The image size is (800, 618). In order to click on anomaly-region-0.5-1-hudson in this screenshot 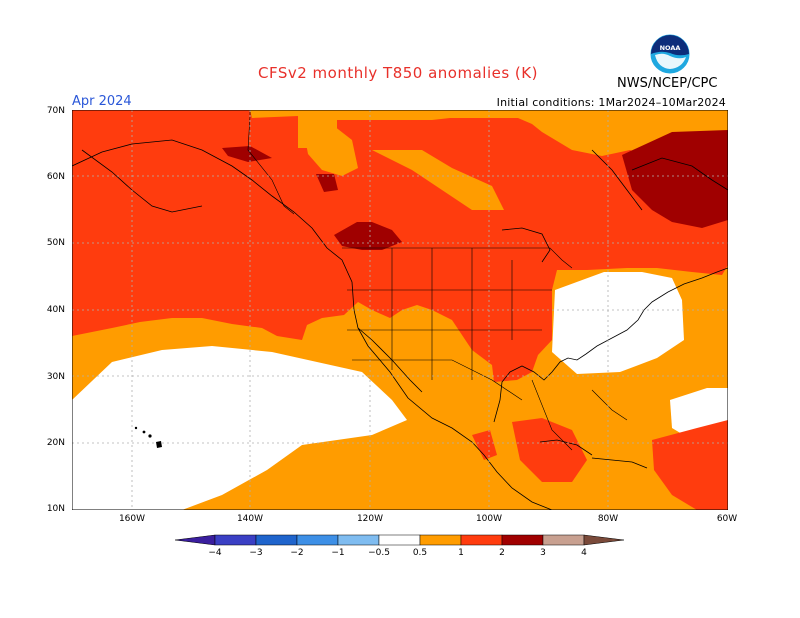, I will do `click(438, 180)`.